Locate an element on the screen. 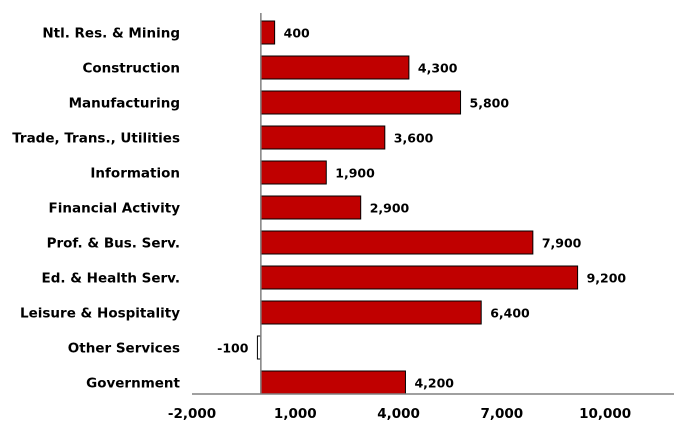 This screenshot has height=426, width=681. category-label: Ntl. Res. & Mining is located at coordinates (111, 34).